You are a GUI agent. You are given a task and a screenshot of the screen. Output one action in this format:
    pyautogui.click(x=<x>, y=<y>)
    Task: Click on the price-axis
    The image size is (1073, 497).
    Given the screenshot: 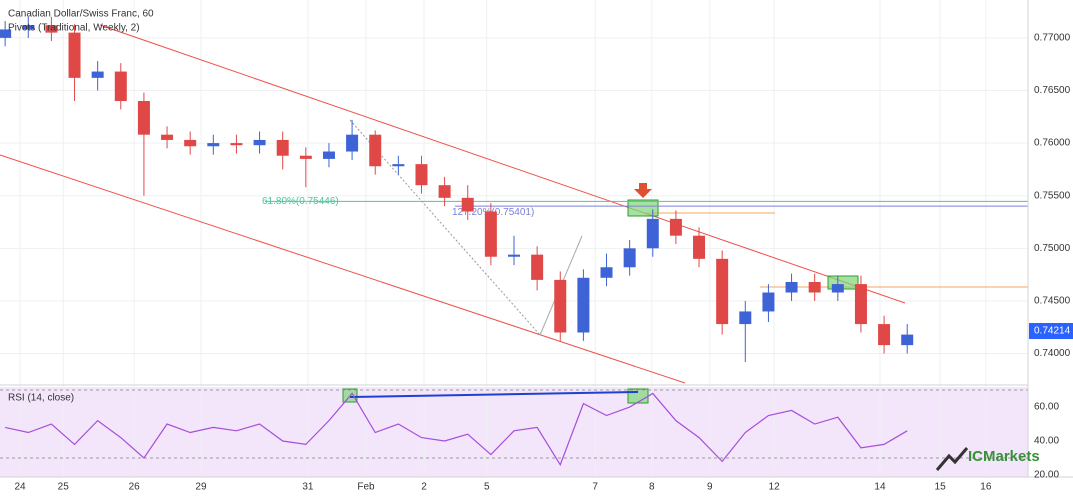 What is the action you would take?
    pyautogui.click(x=1050, y=248)
    